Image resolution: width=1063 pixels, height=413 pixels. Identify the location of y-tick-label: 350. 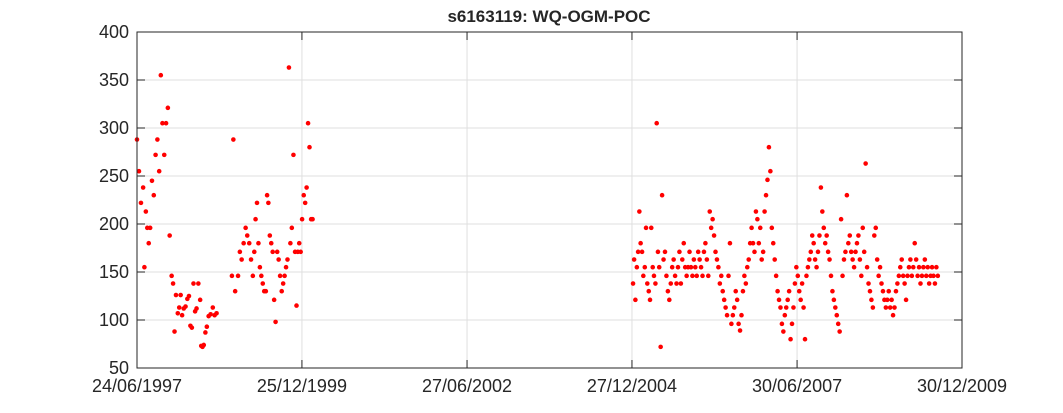
(114, 80).